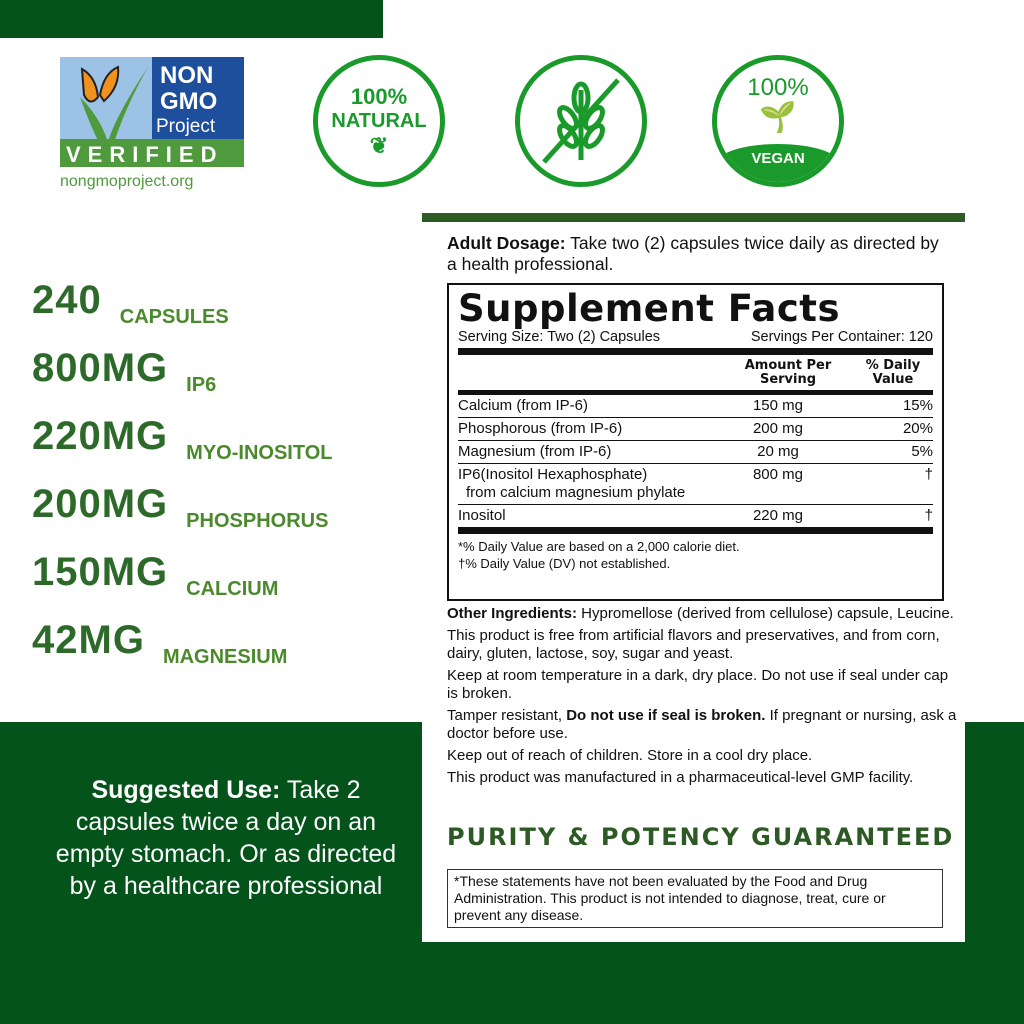  I want to click on stat-label: CAPSULES, so click(174, 317).